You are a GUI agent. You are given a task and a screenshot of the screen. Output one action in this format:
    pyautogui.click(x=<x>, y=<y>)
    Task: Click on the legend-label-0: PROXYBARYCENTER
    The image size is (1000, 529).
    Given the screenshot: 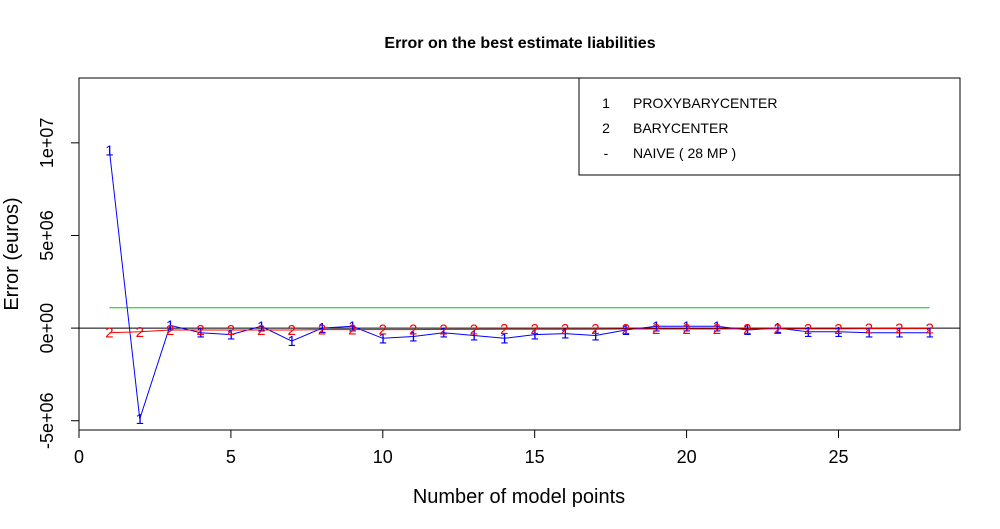 What is the action you would take?
    pyautogui.click(x=705, y=103)
    